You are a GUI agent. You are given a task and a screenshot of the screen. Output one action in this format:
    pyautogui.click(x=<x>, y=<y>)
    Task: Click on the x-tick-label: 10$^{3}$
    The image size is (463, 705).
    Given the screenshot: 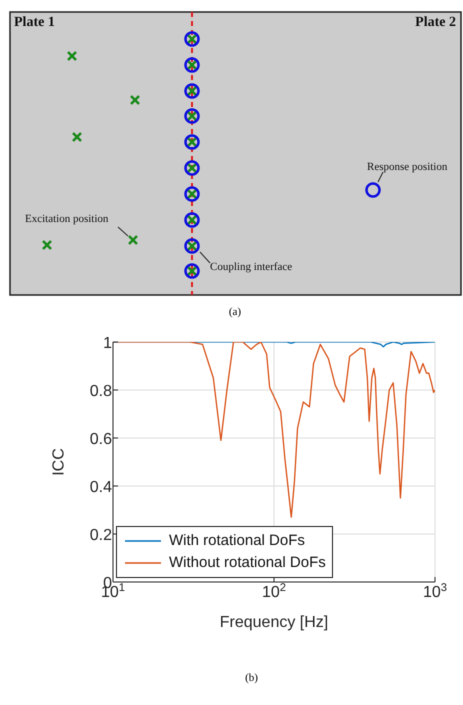 What is the action you would take?
    pyautogui.click(x=435, y=591)
    